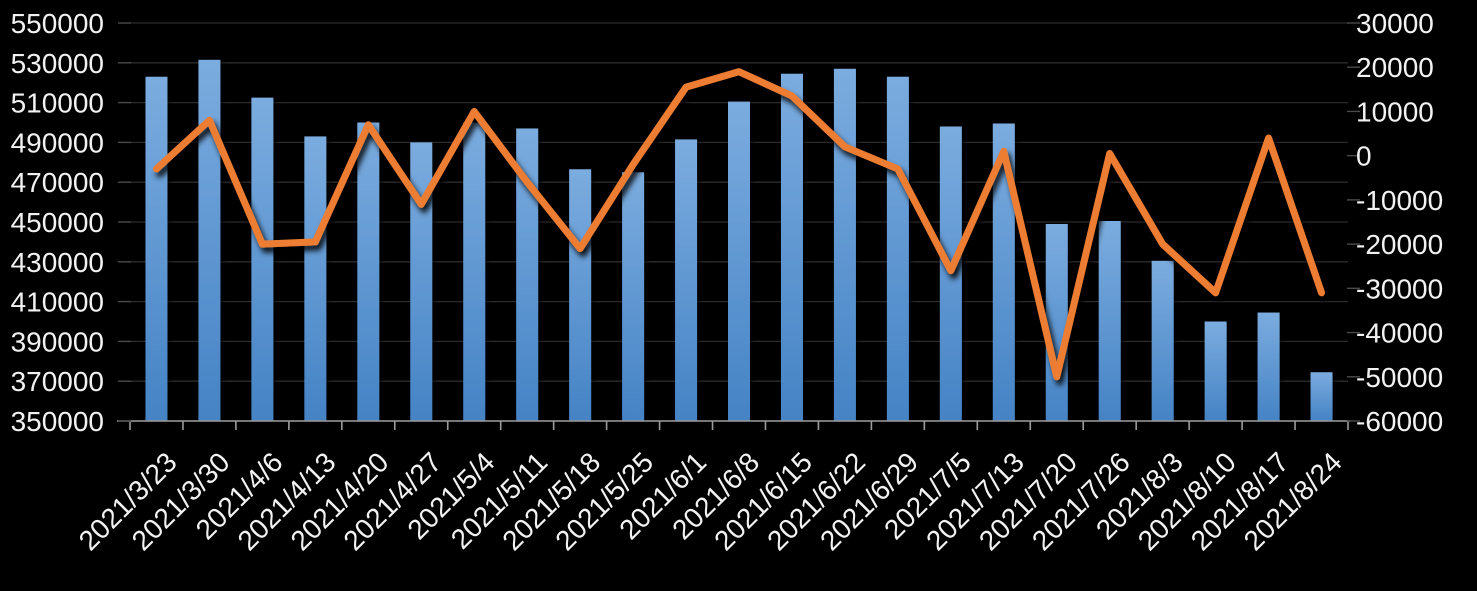 The width and height of the screenshot is (1477, 591). Describe the element at coordinates (1109, 321) in the screenshot. I see `bar-2021/7/26` at that location.